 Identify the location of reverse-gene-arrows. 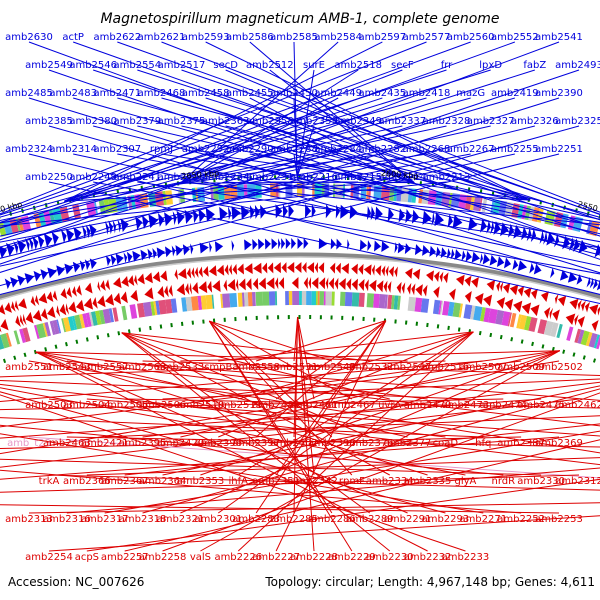
(300, 289).